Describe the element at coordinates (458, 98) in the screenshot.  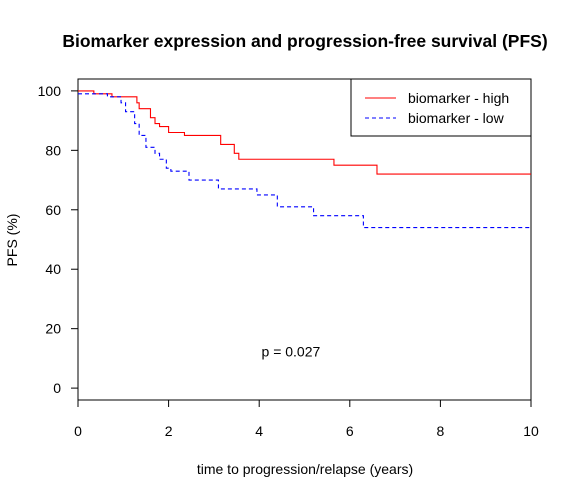
I see `legend-label-high: biomarker - high` at that location.